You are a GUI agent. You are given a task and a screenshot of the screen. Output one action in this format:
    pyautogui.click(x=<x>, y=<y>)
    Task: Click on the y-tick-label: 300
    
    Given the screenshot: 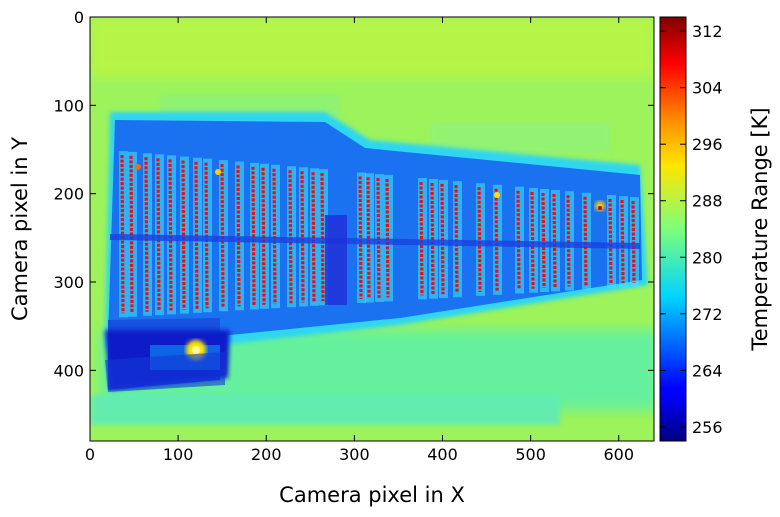 What is the action you would take?
    pyautogui.click(x=68, y=282)
    